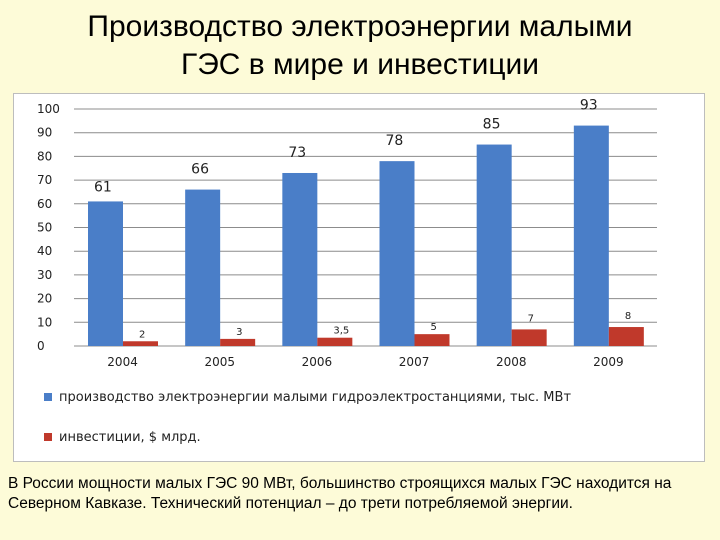 The image size is (720, 540). What do you see at coordinates (395, 141) in the screenshot?
I see `data-label-production: 78` at bounding box center [395, 141].